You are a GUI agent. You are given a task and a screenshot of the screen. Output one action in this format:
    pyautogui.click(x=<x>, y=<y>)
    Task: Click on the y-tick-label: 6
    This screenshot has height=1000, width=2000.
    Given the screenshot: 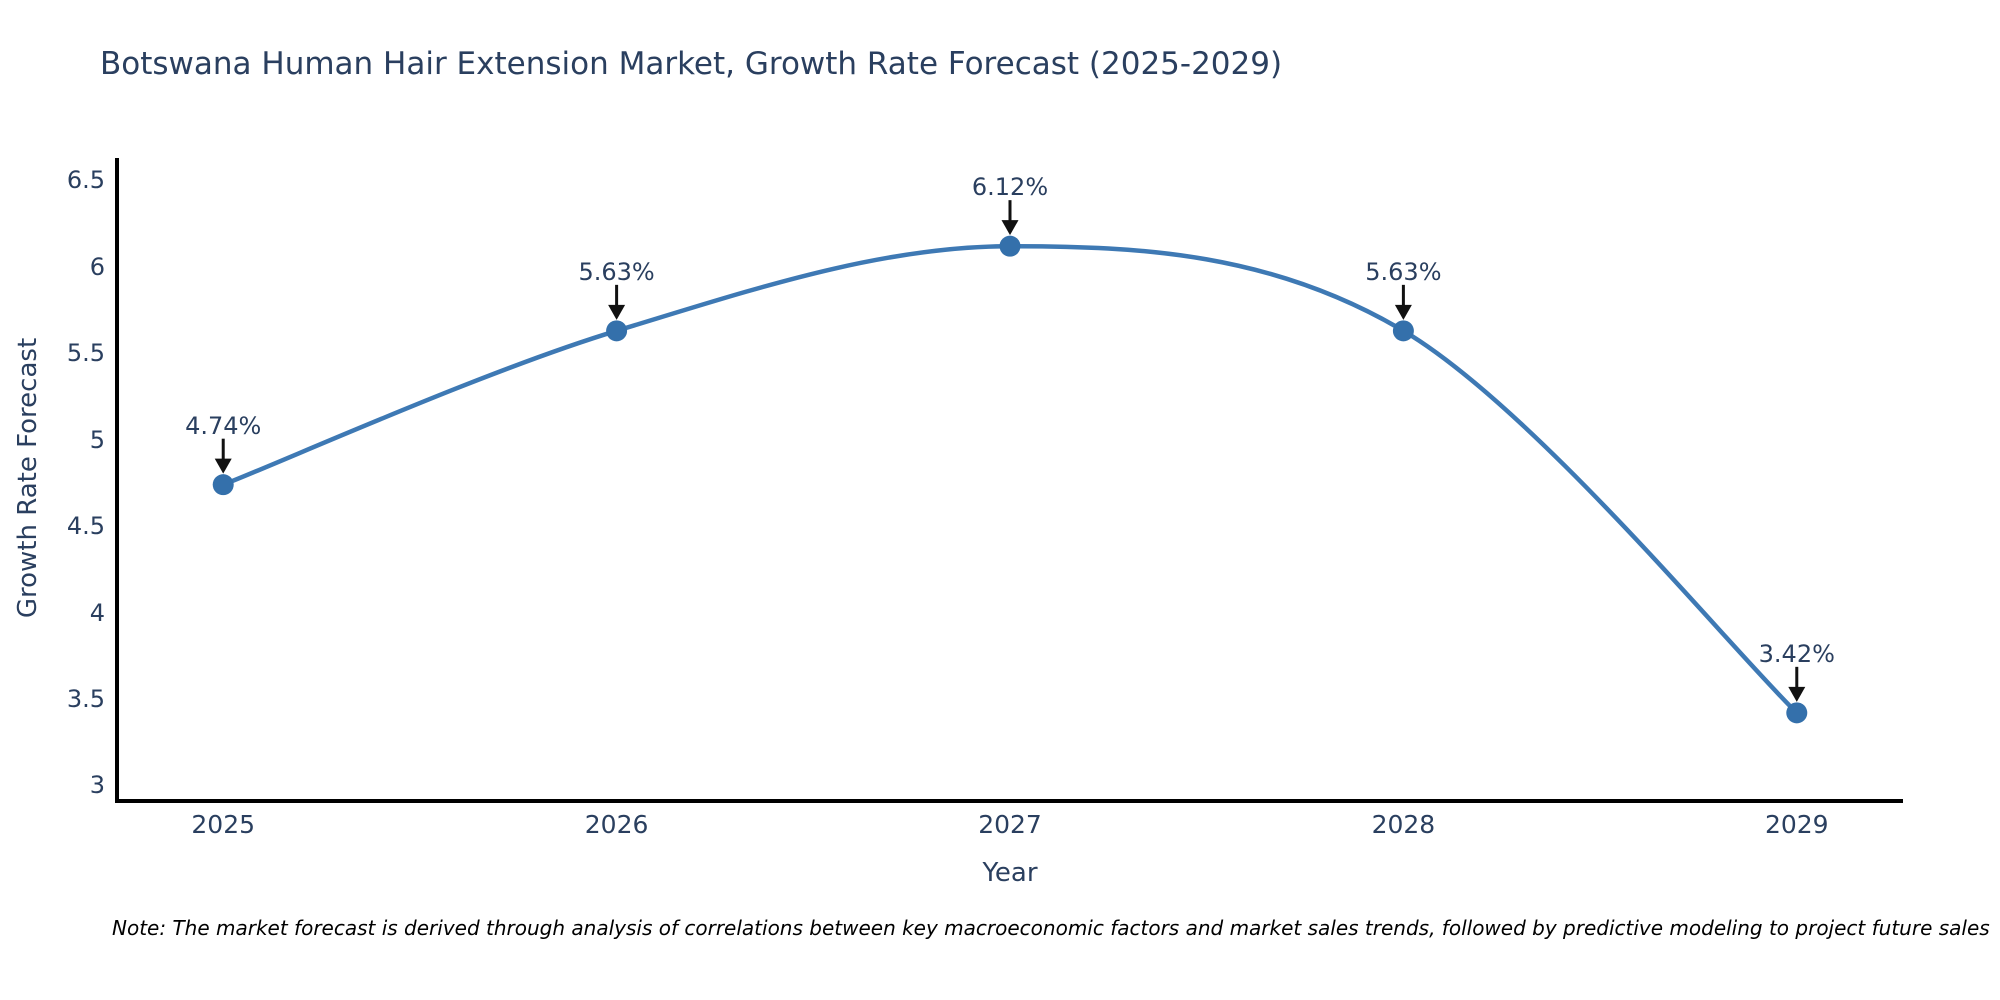 What is the action you would take?
    pyautogui.click(x=97, y=266)
    